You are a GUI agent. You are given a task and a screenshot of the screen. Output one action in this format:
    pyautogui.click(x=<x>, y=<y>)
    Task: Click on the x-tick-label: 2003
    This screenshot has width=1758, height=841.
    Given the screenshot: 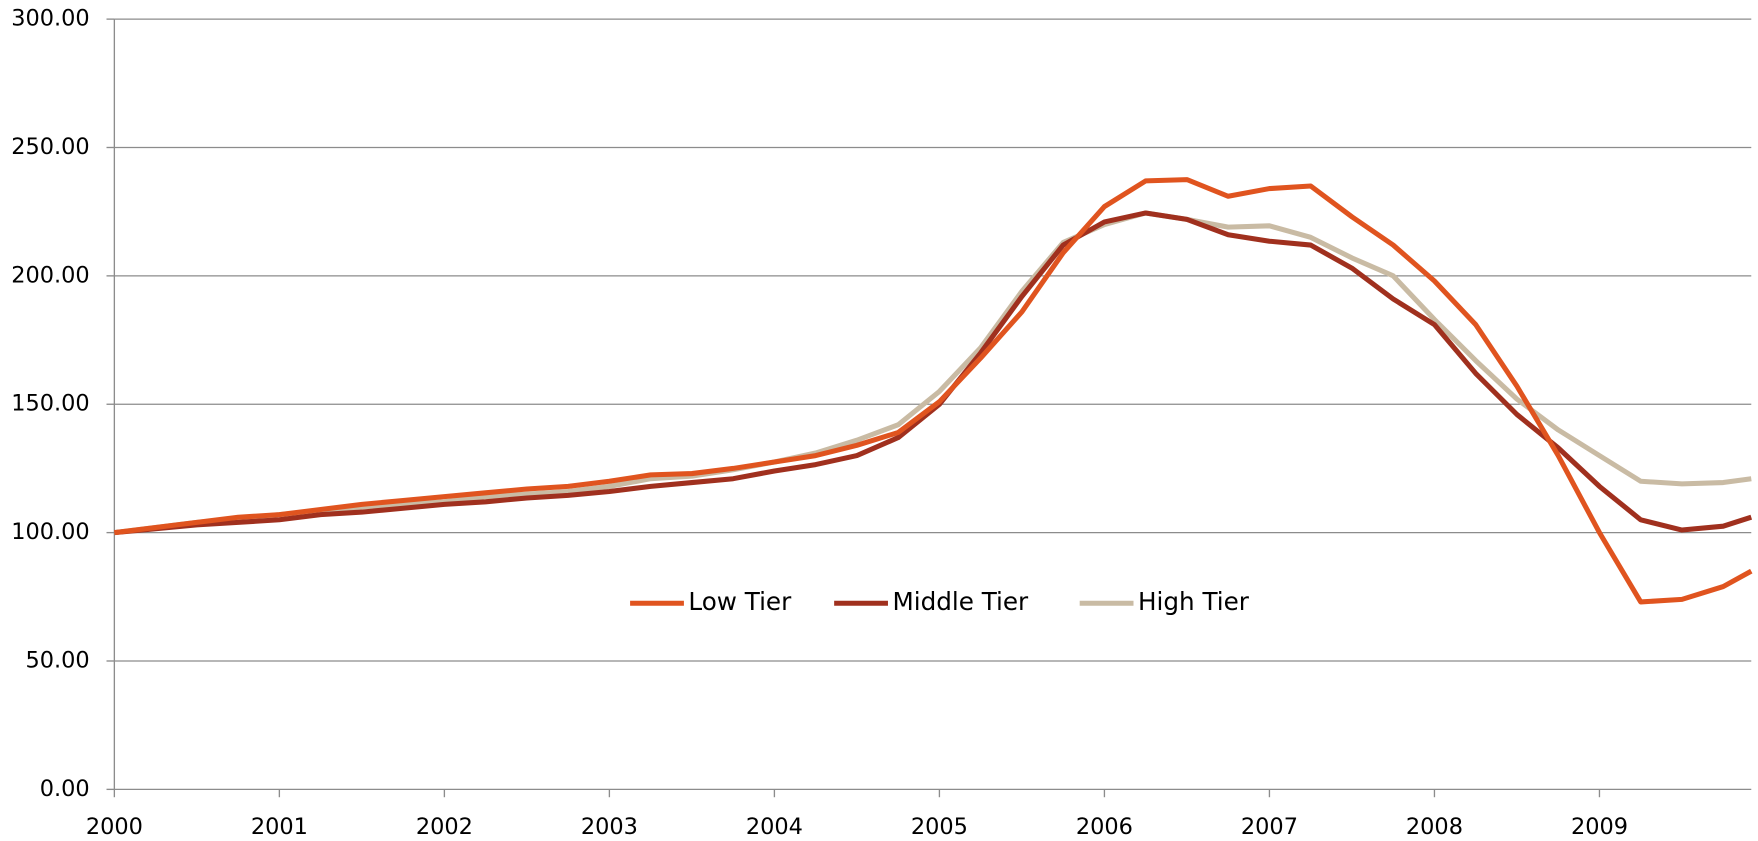 What is the action you would take?
    pyautogui.click(x=609, y=827)
    